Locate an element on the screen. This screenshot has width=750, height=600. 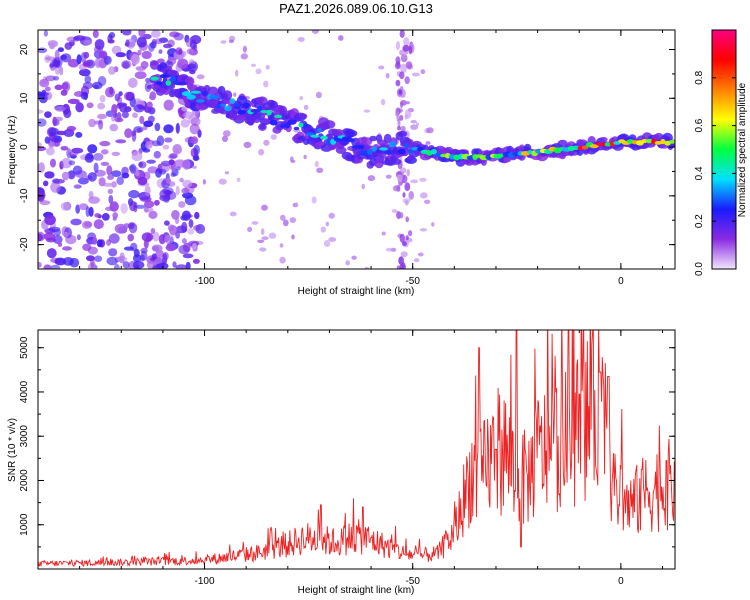
spectrogram-ylabel: Frequency (Hz) is located at coordinates (12, 150).